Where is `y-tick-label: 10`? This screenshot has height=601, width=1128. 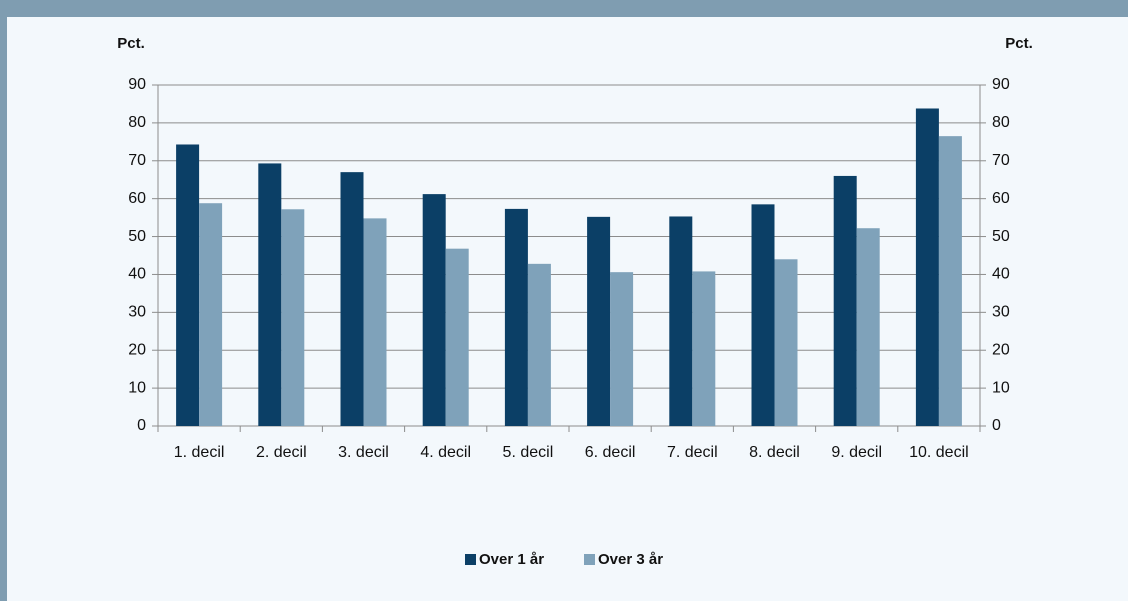 y-tick-label: 10 is located at coordinates (137, 387).